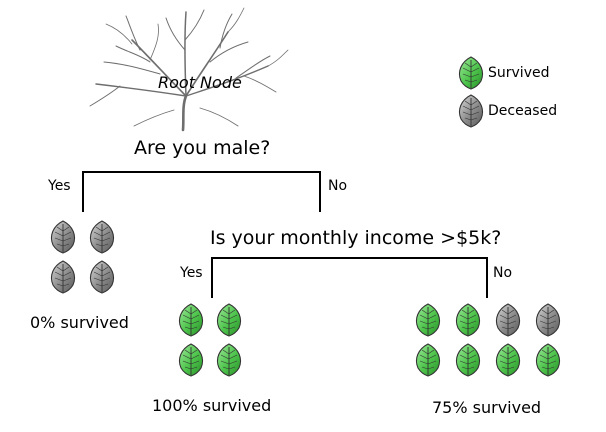 Image resolution: width=606 pixels, height=432 pixels. I want to click on leaf-group-male, so click(82, 257).